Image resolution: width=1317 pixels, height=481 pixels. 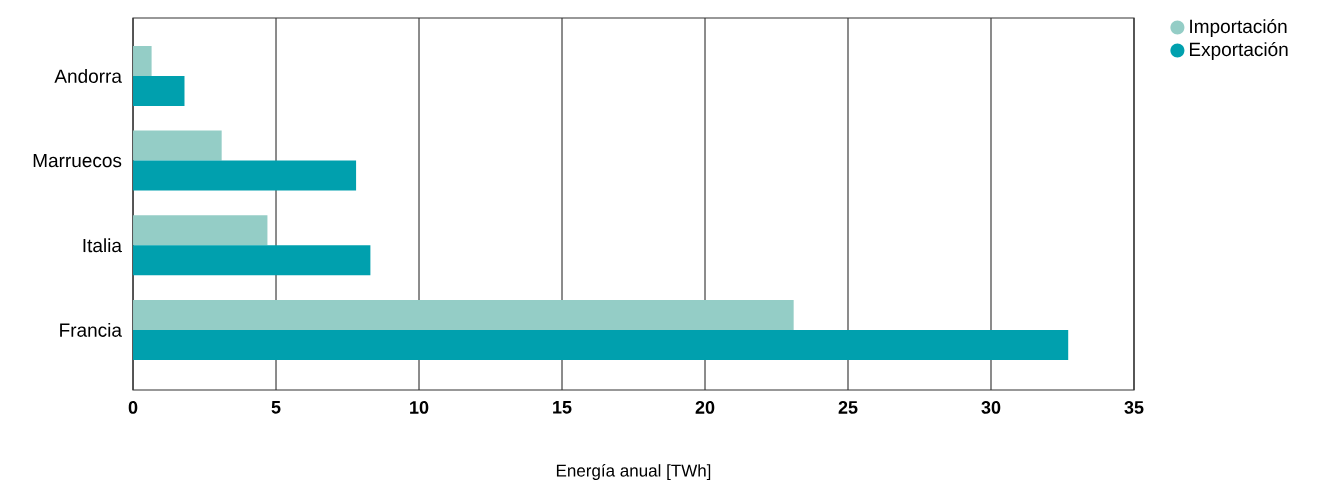 I want to click on legend-label: Importación, so click(x=1238, y=27).